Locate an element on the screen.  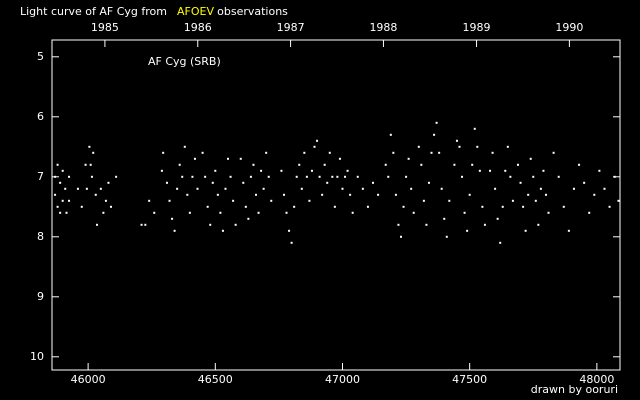
x2-tick-label: 1988 is located at coordinates (383, 27).